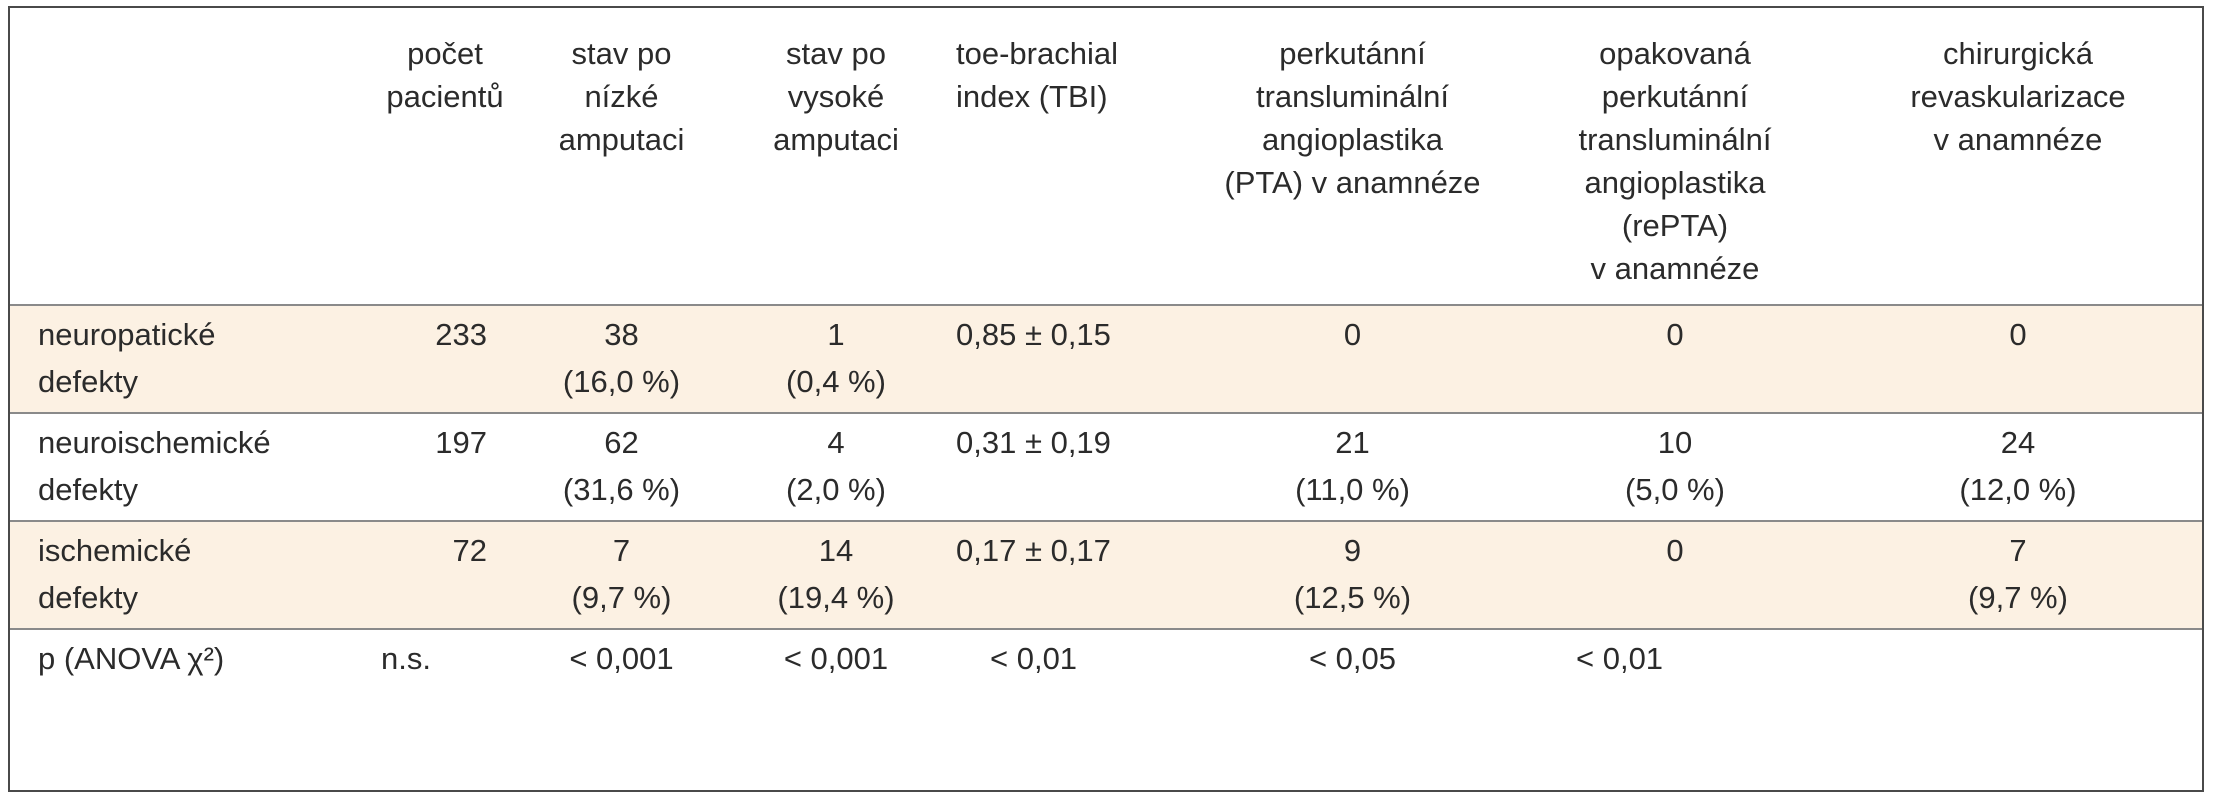 The width and height of the screenshot is (2214, 800). Describe the element at coordinates (1675, 467) in the screenshot. I see `cell-repta: 10 (5,0 %)` at that location.